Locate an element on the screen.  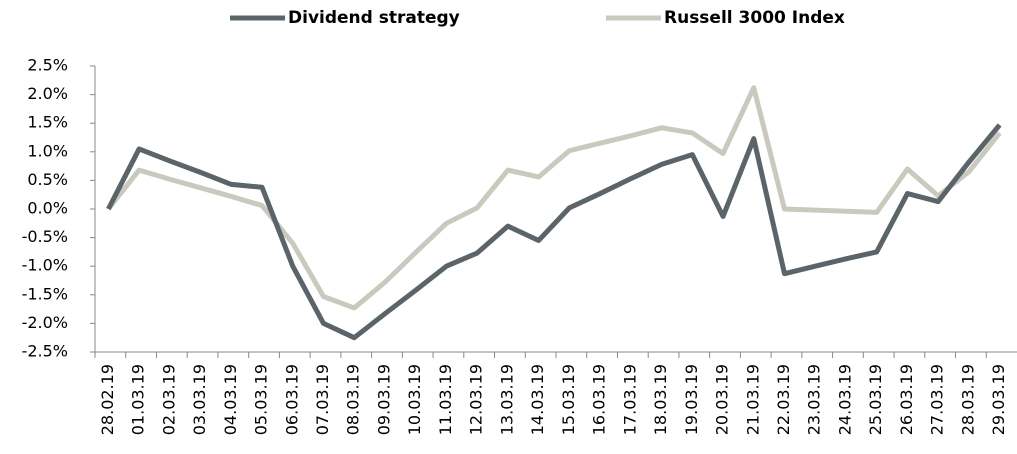
x-tick-label: 14.03.19 is located at coordinates (537, 399).